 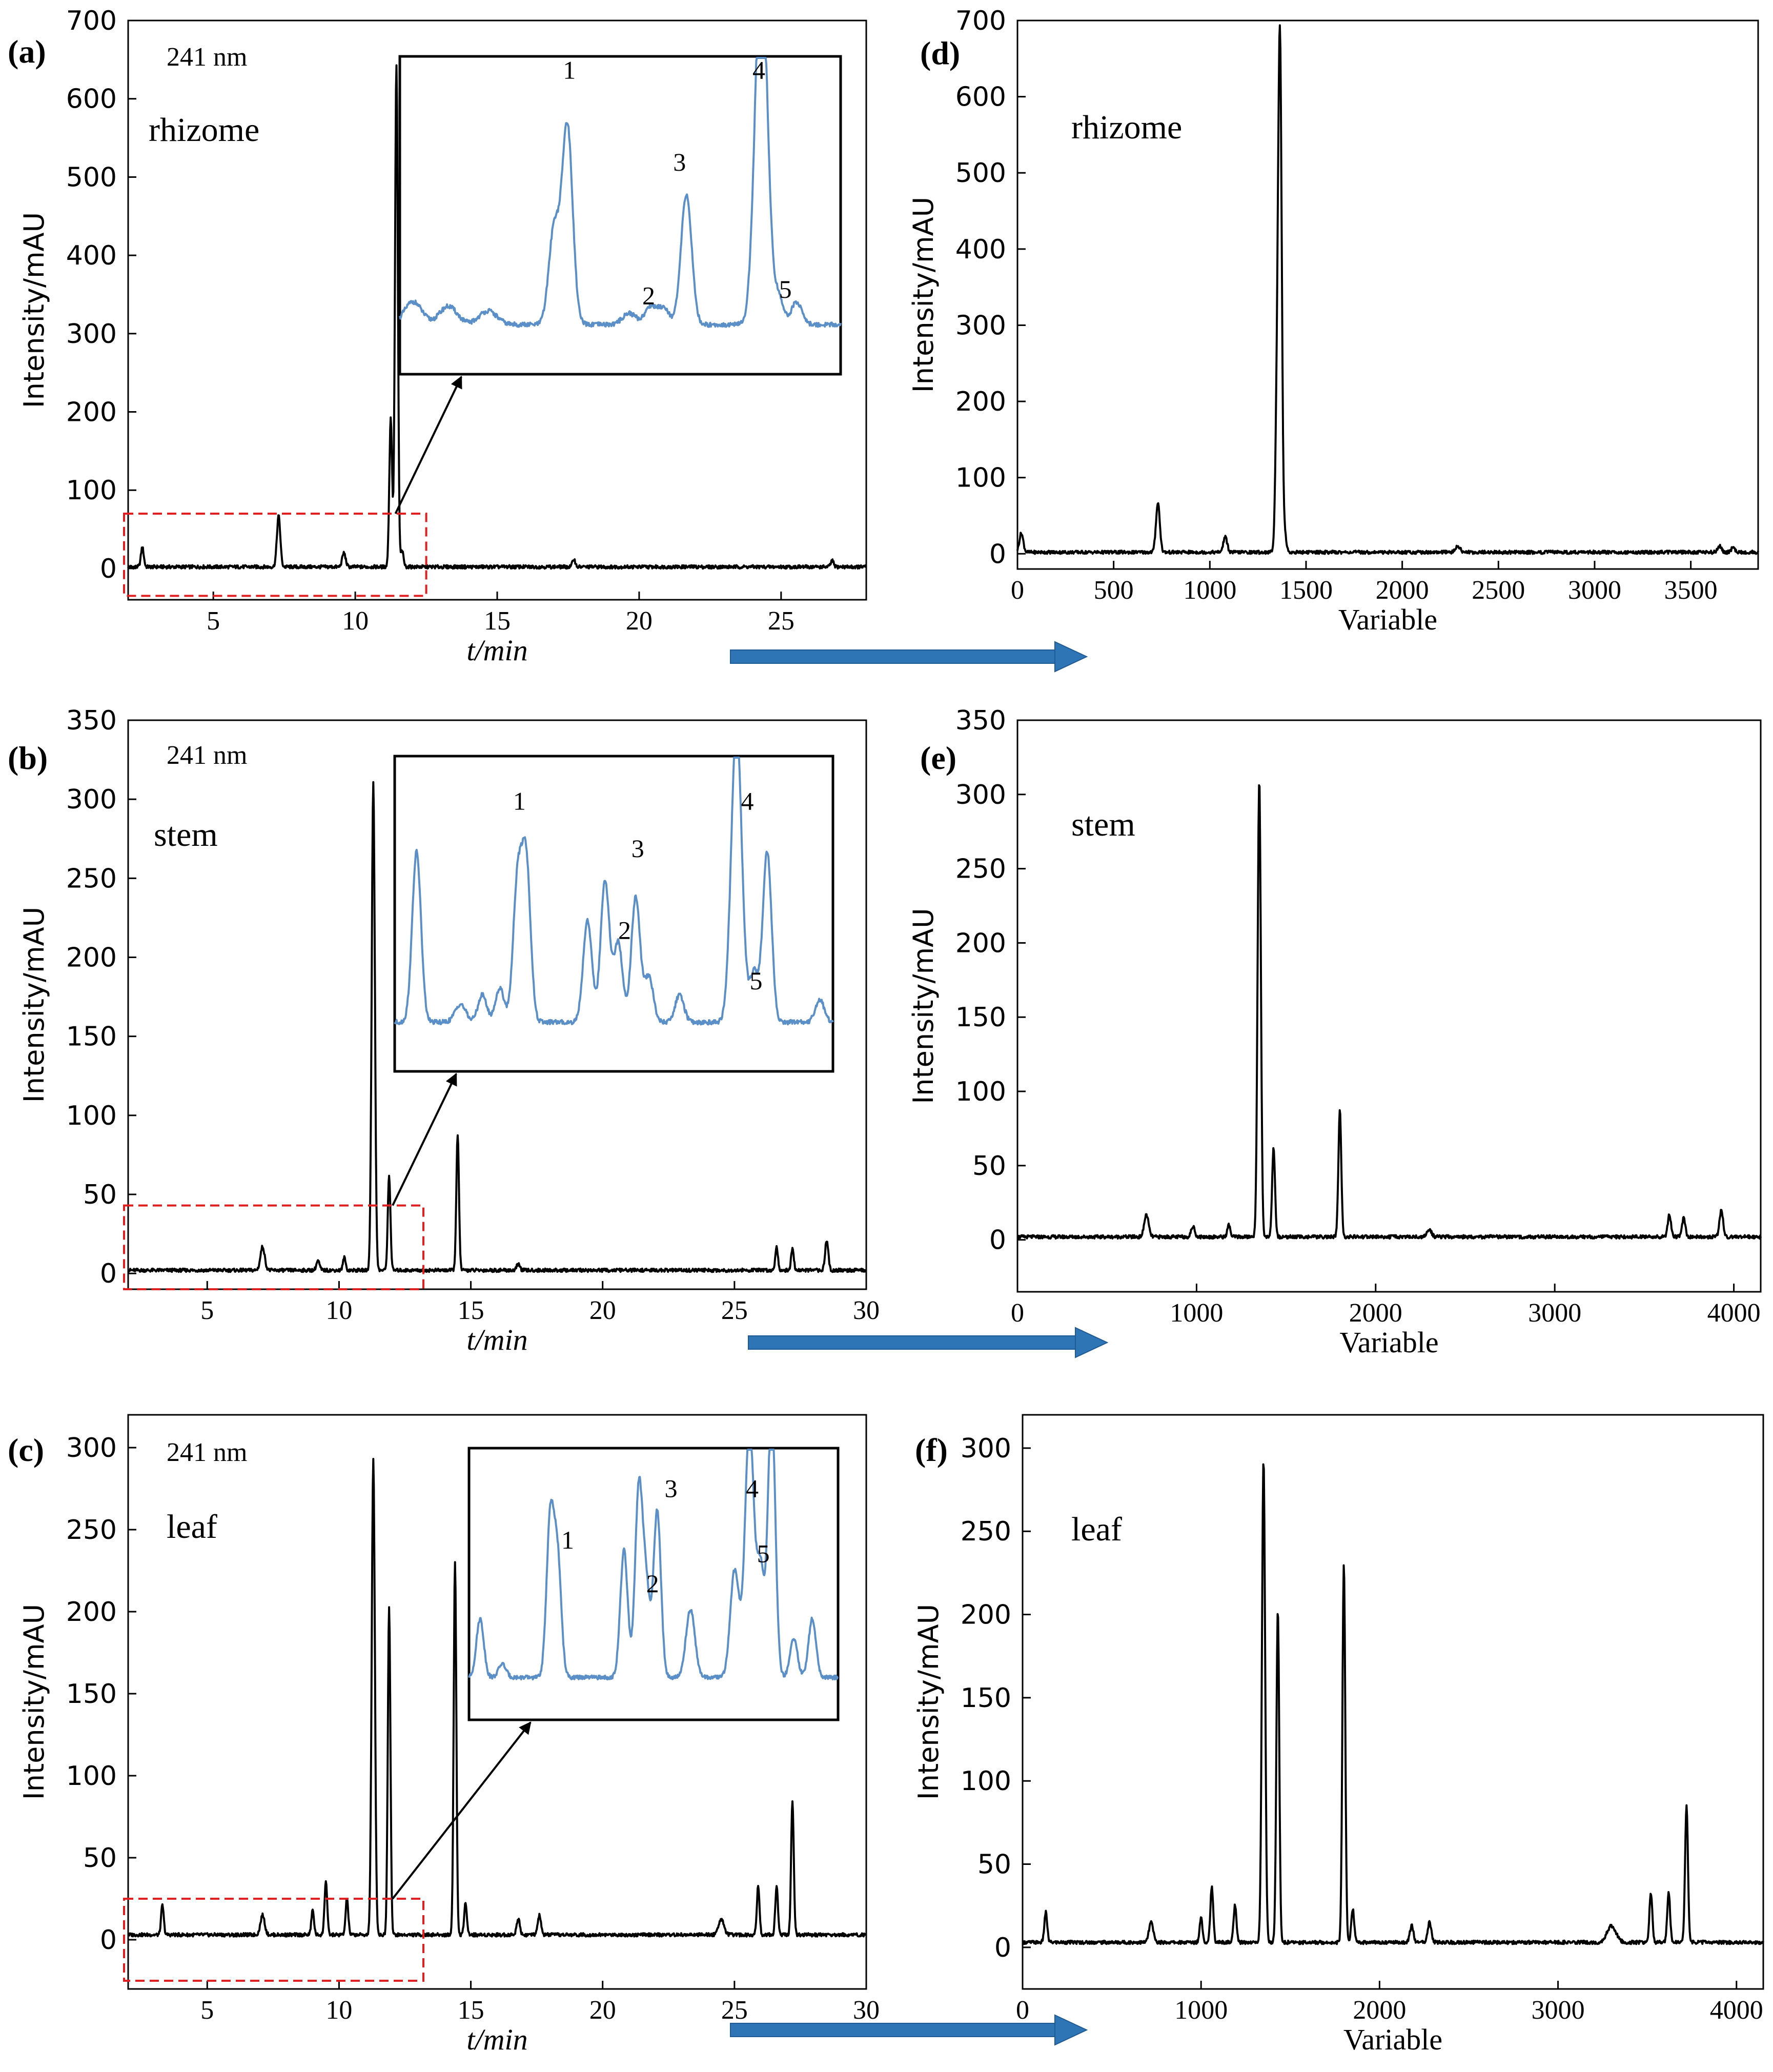 I want to click on y-tick-label-b: 350, so click(x=91, y=720).